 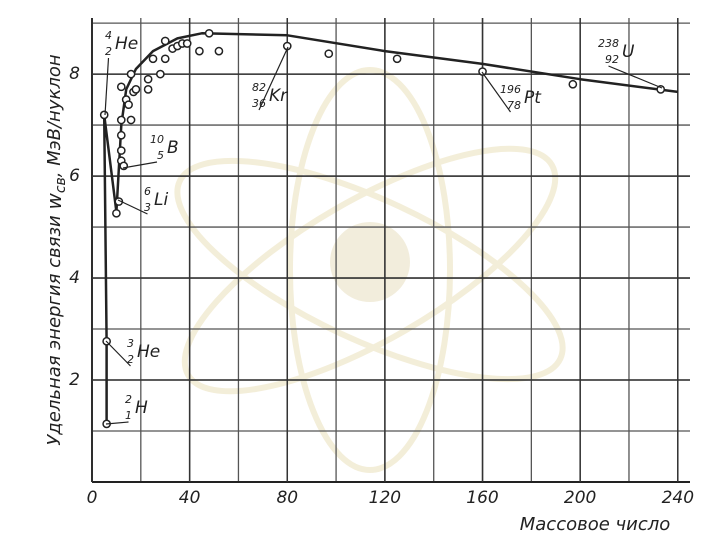 I want to click on isotope-charge: 78, so click(x=514, y=105).